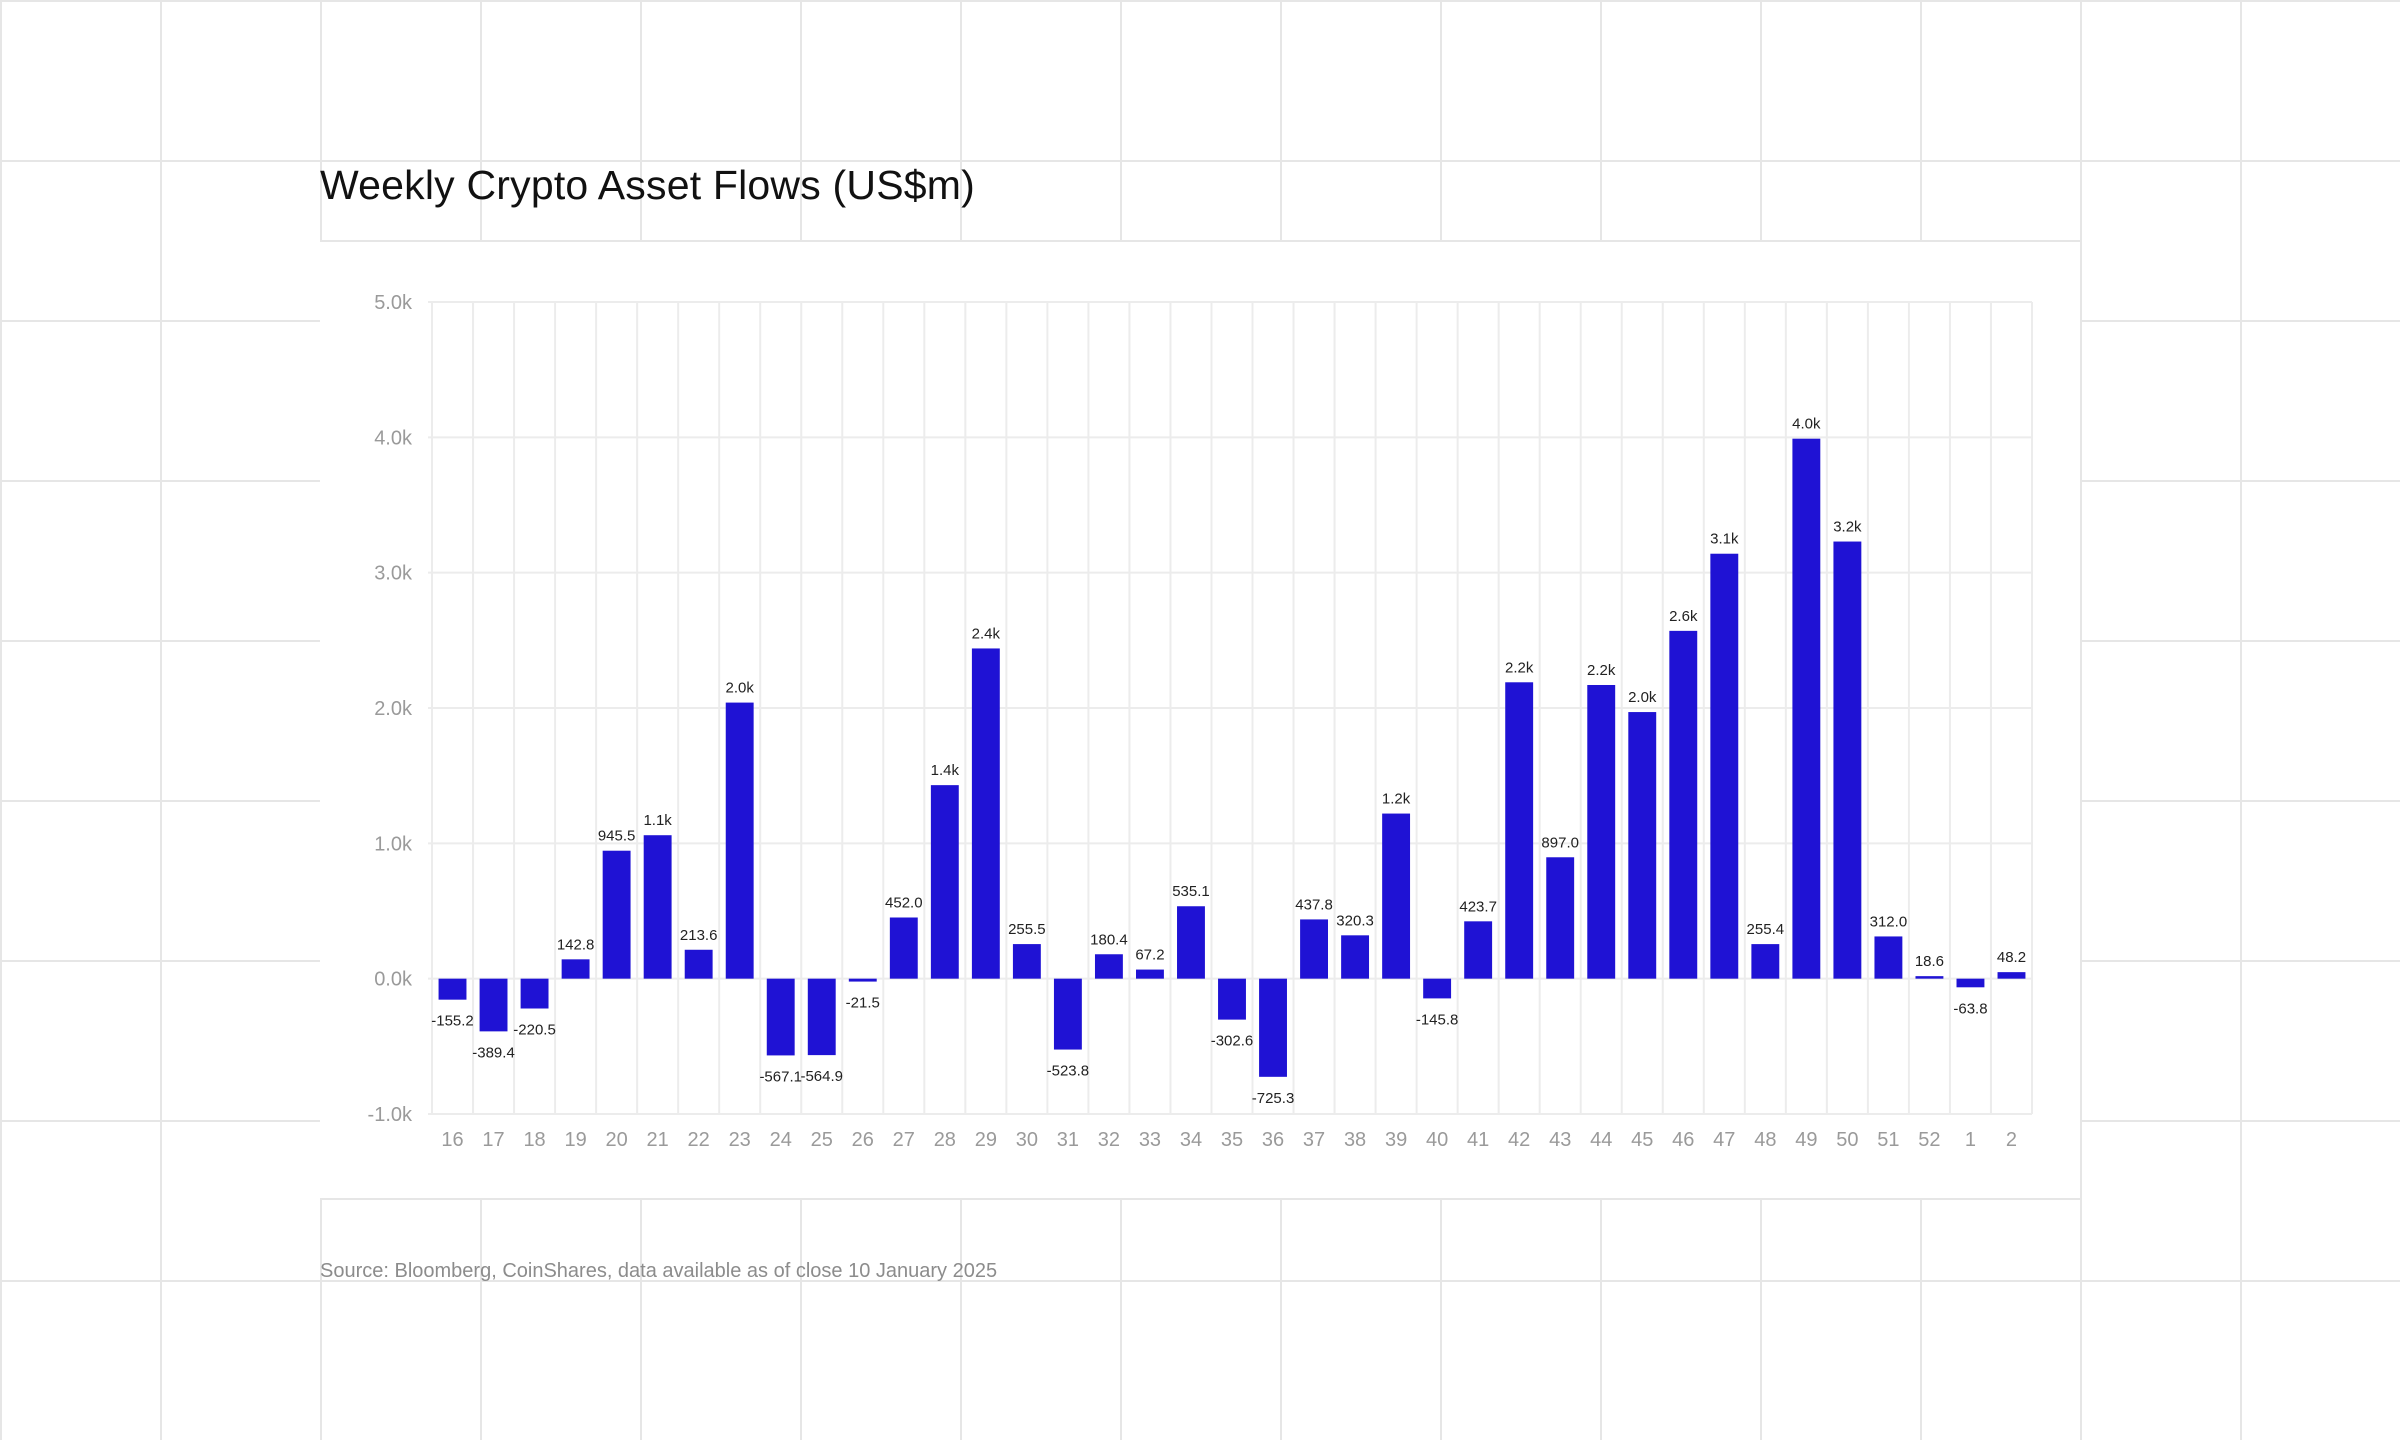  I want to click on x-tick-label: 23, so click(740, 1140).